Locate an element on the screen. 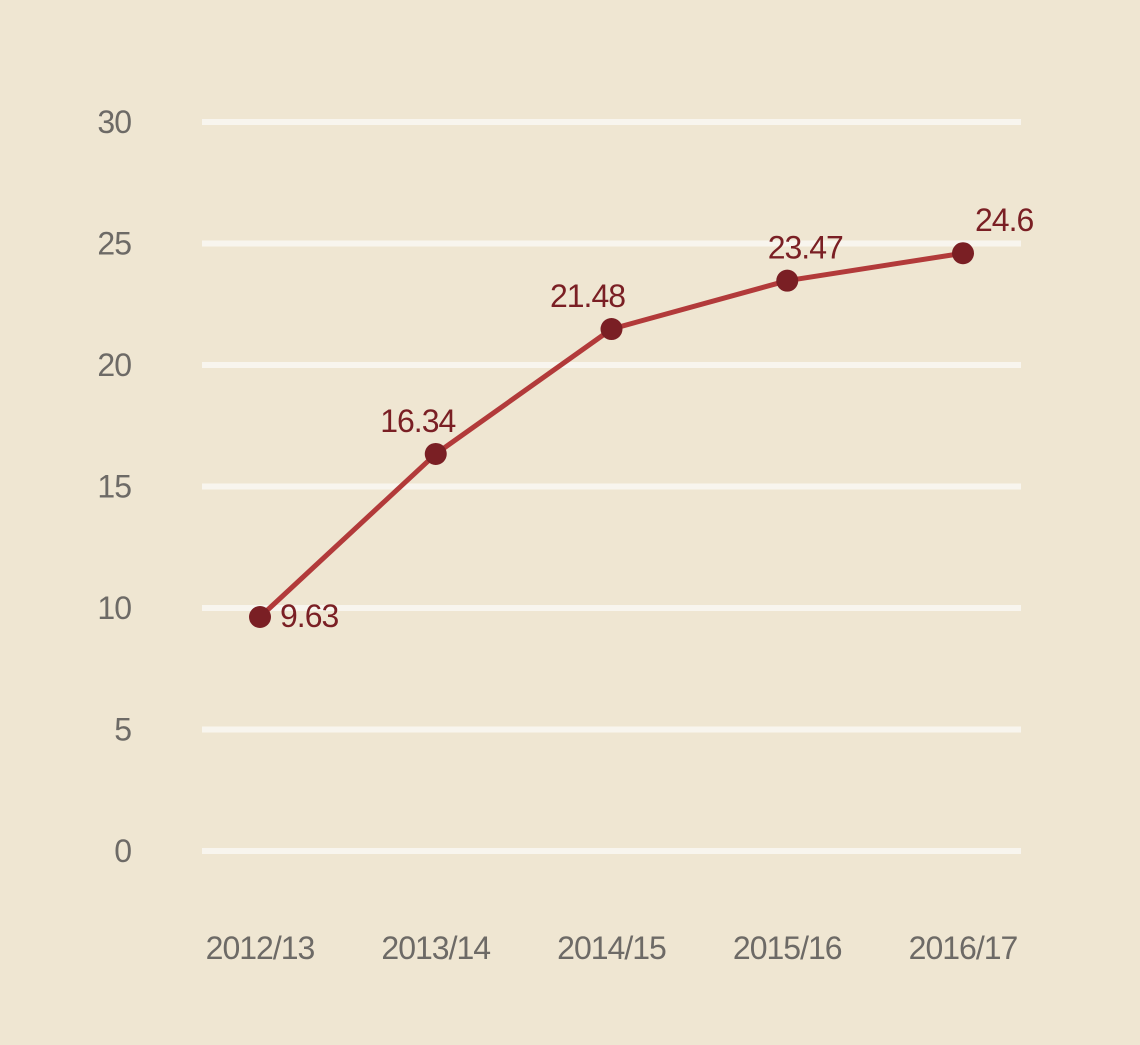 The height and width of the screenshot is (1045, 1140). x-tick-label: 2013/14 is located at coordinates (435, 948).